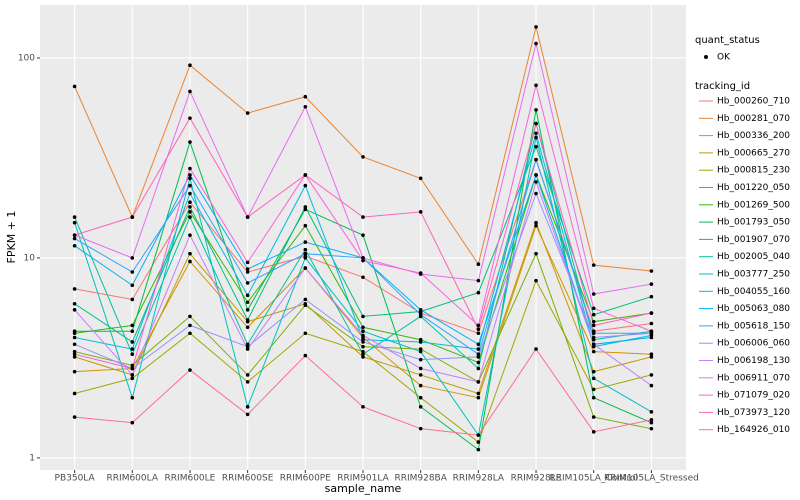 This screenshot has height=500, width=800. I want to click on legend-label: Hb_005063_080, so click(753, 309).